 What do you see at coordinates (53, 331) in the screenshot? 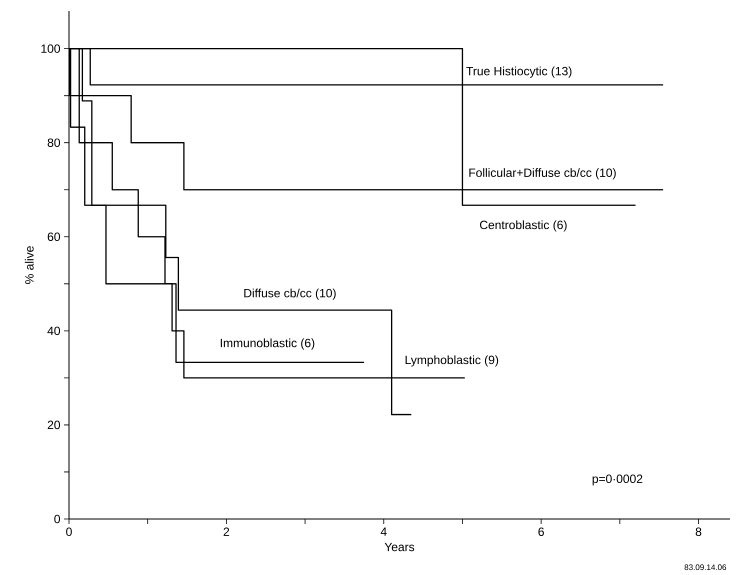
I see `y-tick-label: 40` at bounding box center [53, 331].